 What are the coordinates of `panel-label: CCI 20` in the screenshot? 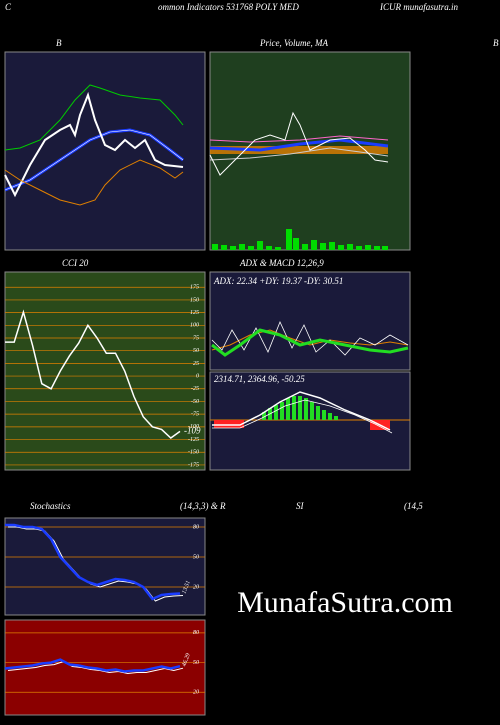 It's located at (75, 263).